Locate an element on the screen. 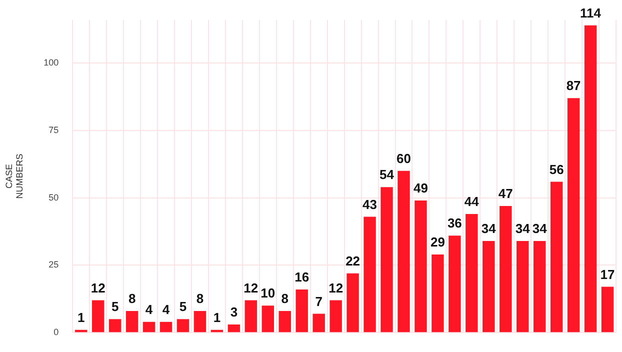 This screenshot has height=352, width=622. data-label: 54 is located at coordinates (387, 174).